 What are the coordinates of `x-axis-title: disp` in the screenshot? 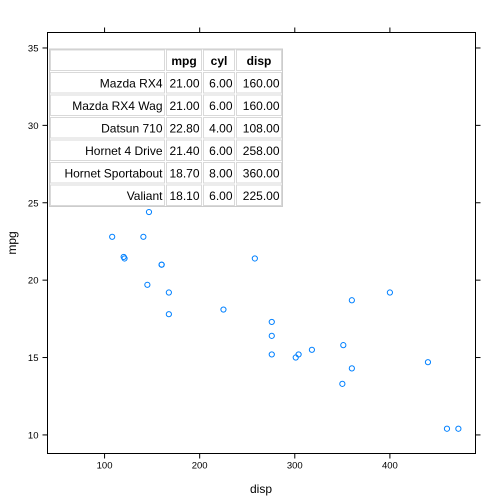 It's located at (261, 489).